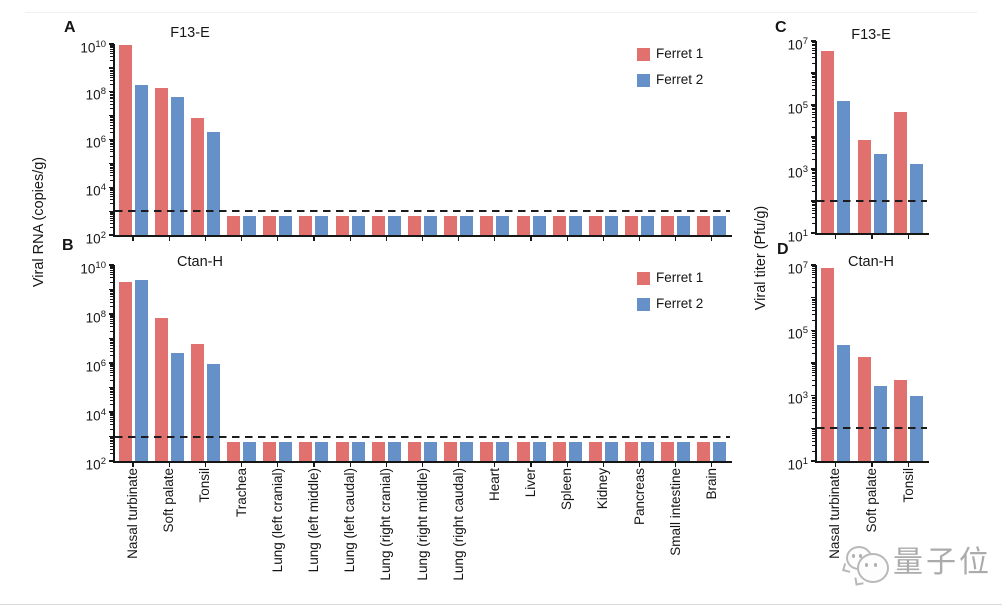 This screenshot has width=1002, height=608. Describe the element at coordinates (386, 524) in the screenshot. I see `x-tick-label: Lung (right cranial)` at that location.